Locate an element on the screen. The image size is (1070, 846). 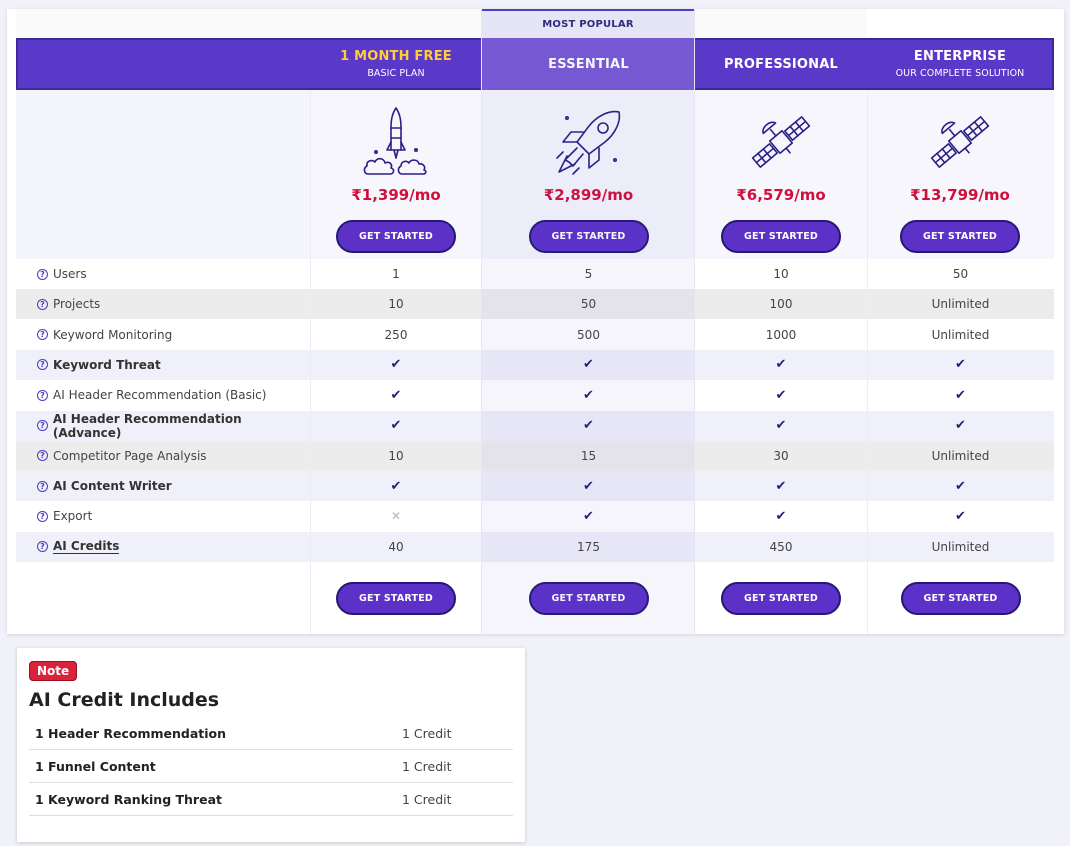
popular-column-highlight is located at coordinates (588, 321).